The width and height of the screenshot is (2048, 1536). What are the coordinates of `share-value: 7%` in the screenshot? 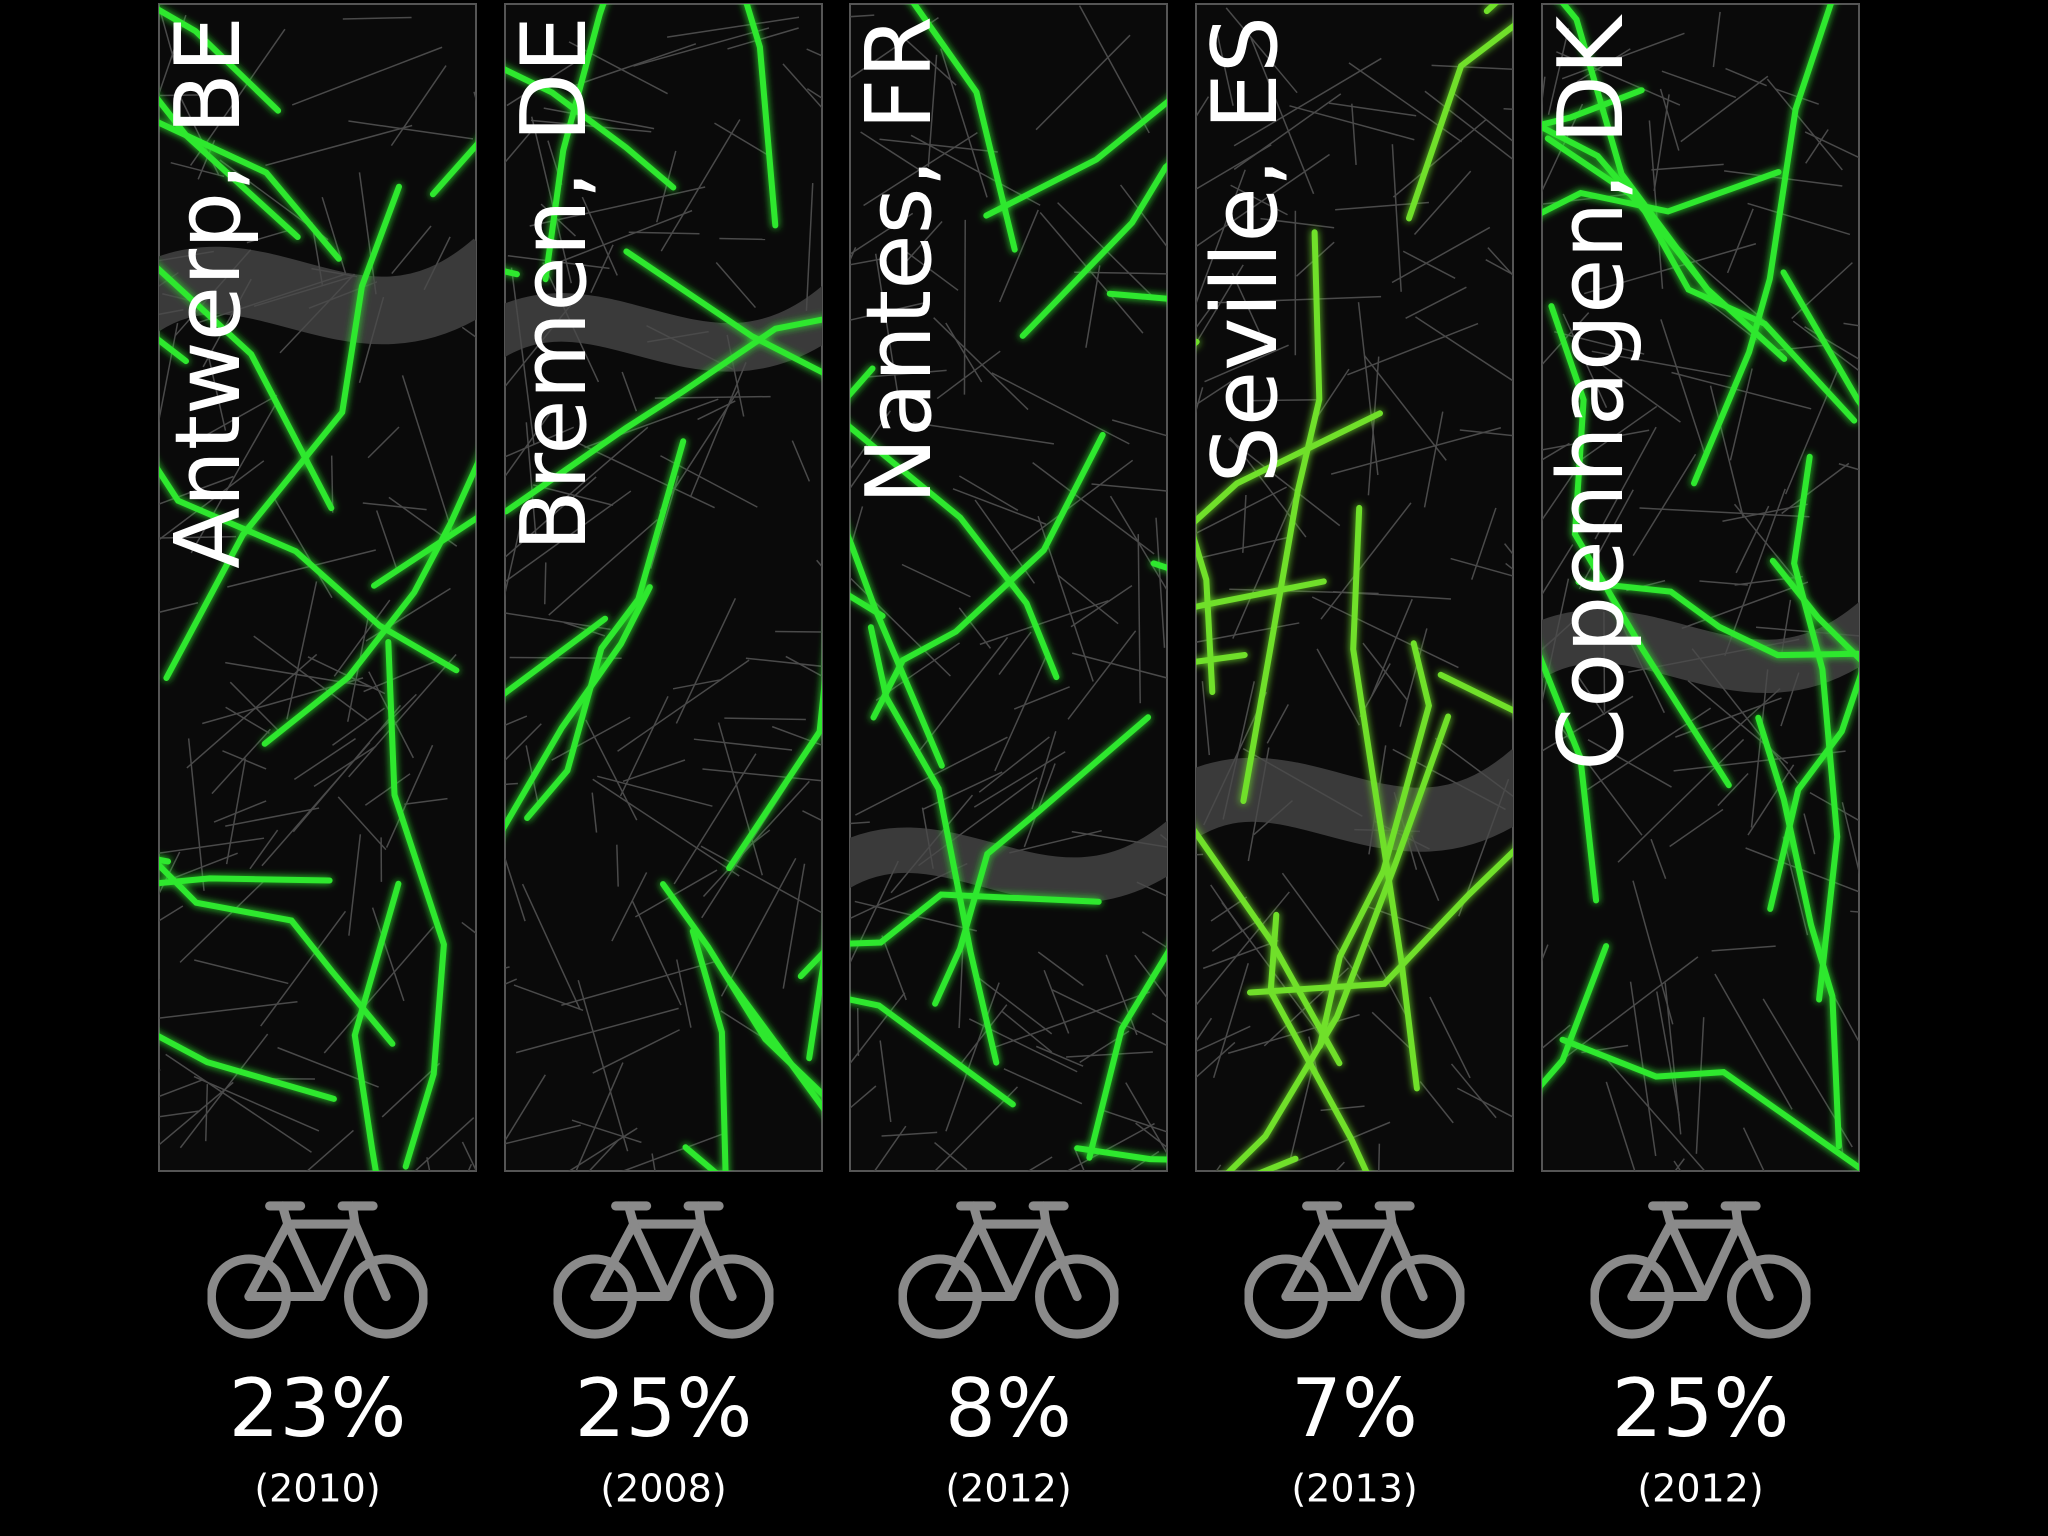 It's located at (1354, 1408).